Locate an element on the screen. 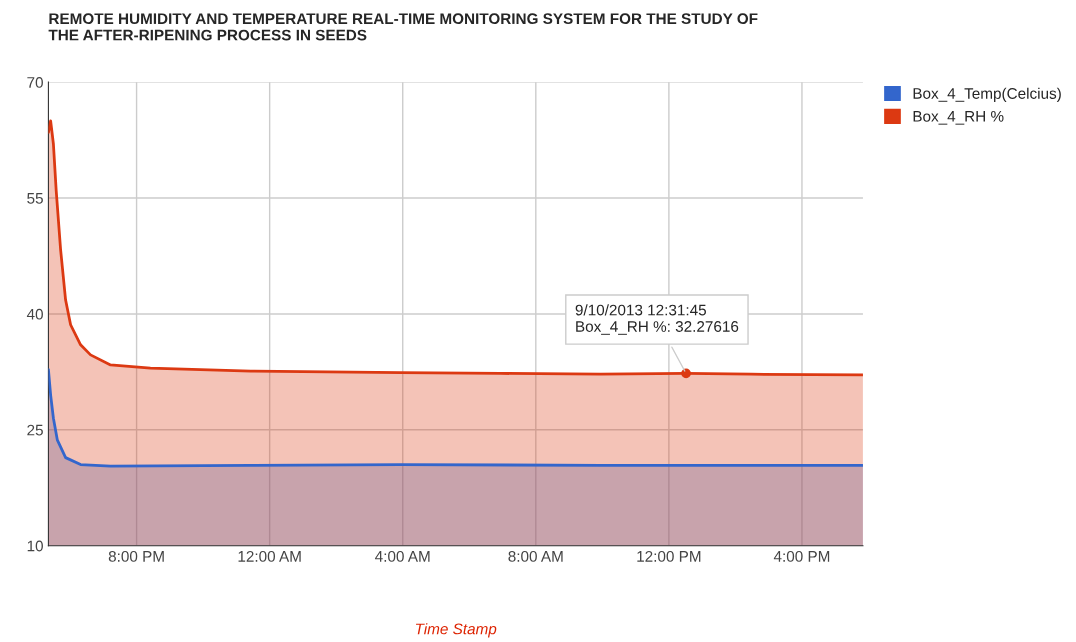 The width and height of the screenshot is (1076, 642). legend-label: Box_4_Temp(Celcius) is located at coordinates (987, 94).